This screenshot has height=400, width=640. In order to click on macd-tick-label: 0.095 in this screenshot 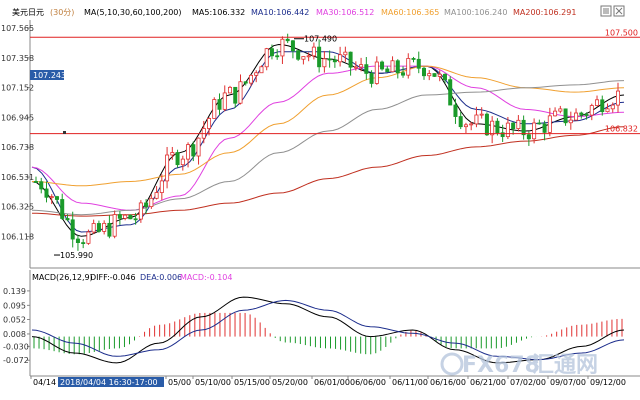, I will do `click(14, 305)`.